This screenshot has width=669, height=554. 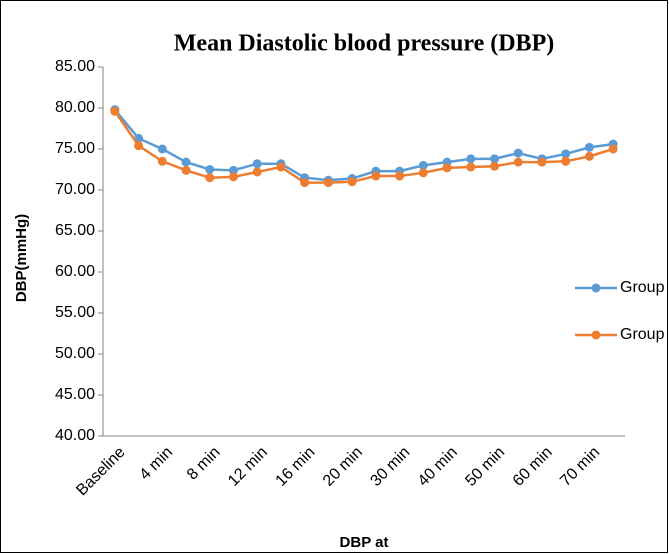 I want to click on y-tick-label: 70.00, so click(x=75, y=189).